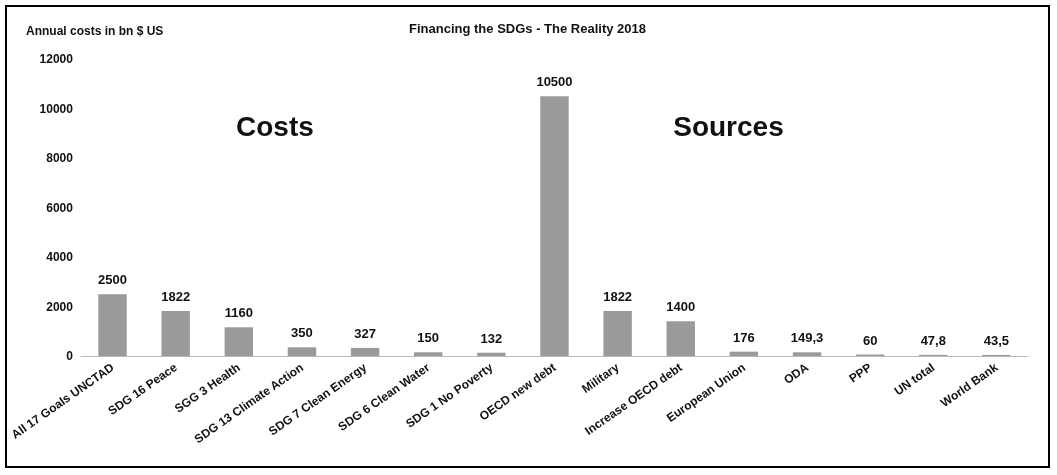 The width and height of the screenshot is (1057, 475). I want to click on data-label: 1400, so click(681, 307).